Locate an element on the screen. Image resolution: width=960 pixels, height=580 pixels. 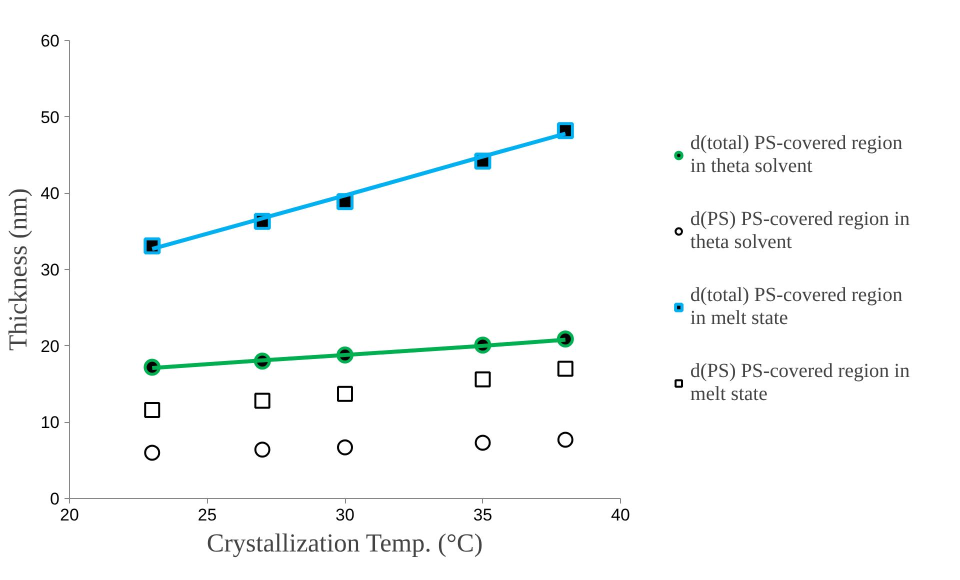
x-axis-title: Crystallization Temp. (°C) is located at coordinates (344, 543).